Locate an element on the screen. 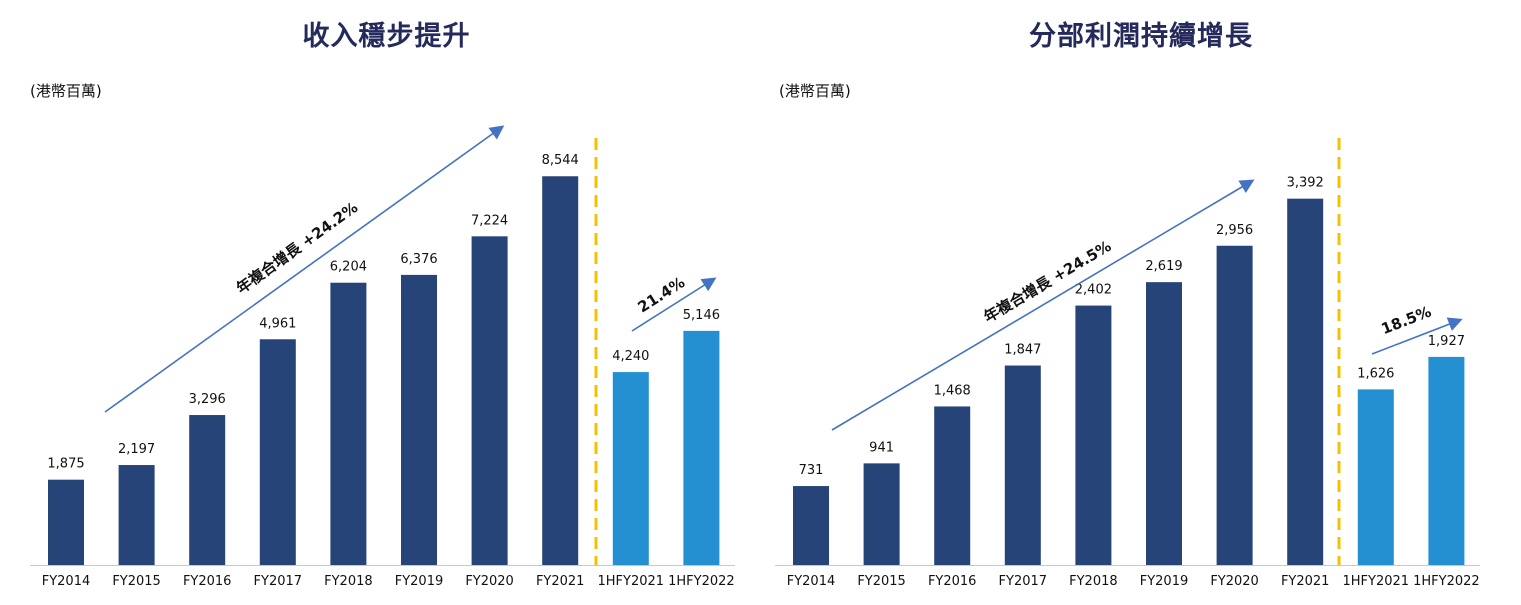 Image resolution: width=1521 pixels, height=605 pixels. segment-profit-category-label: FY2014 is located at coordinates (811, 581).